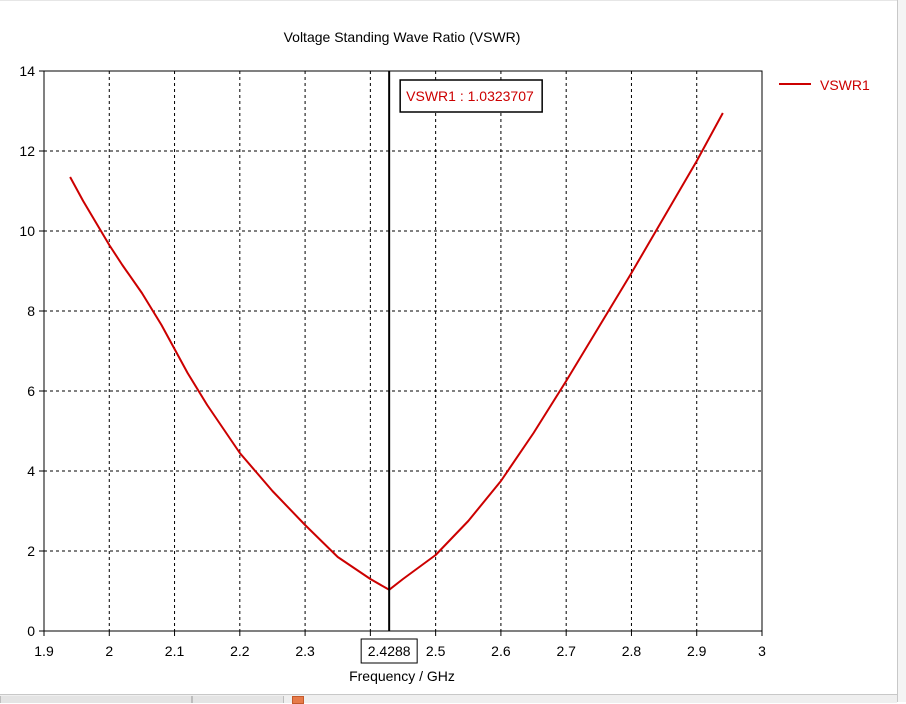  I want to click on y-tick-label: 0, so click(31, 631).